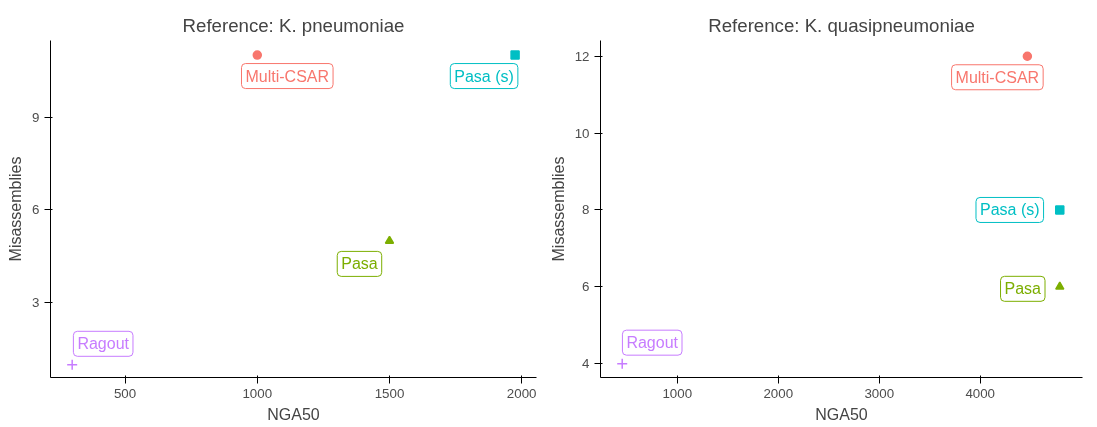 The height and width of the screenshot is (427, 1097). What do you see at coordinates (36, 303) in the screenshot?
I see `y-tick-label: 3` at bounding box center [36, 303].